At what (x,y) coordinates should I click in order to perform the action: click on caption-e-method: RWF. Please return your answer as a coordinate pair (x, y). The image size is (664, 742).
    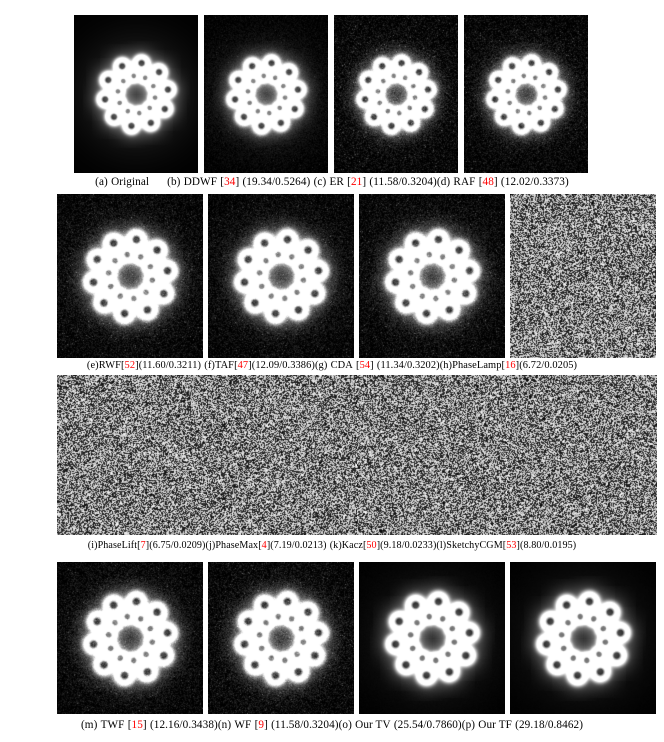
    Looking at the image, I should click on (109, 365).